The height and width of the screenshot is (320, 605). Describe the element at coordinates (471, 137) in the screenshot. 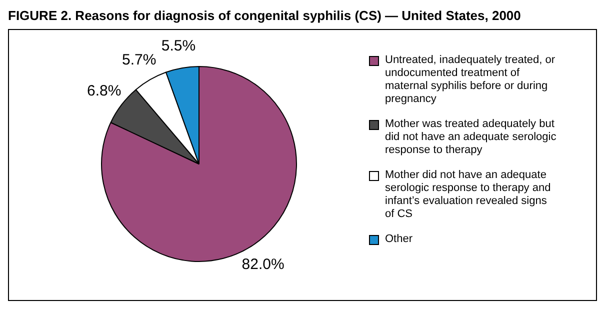

I see `legend-label: Mother was treated adequately but did not have an adequate serologic response to therapy` at that location.